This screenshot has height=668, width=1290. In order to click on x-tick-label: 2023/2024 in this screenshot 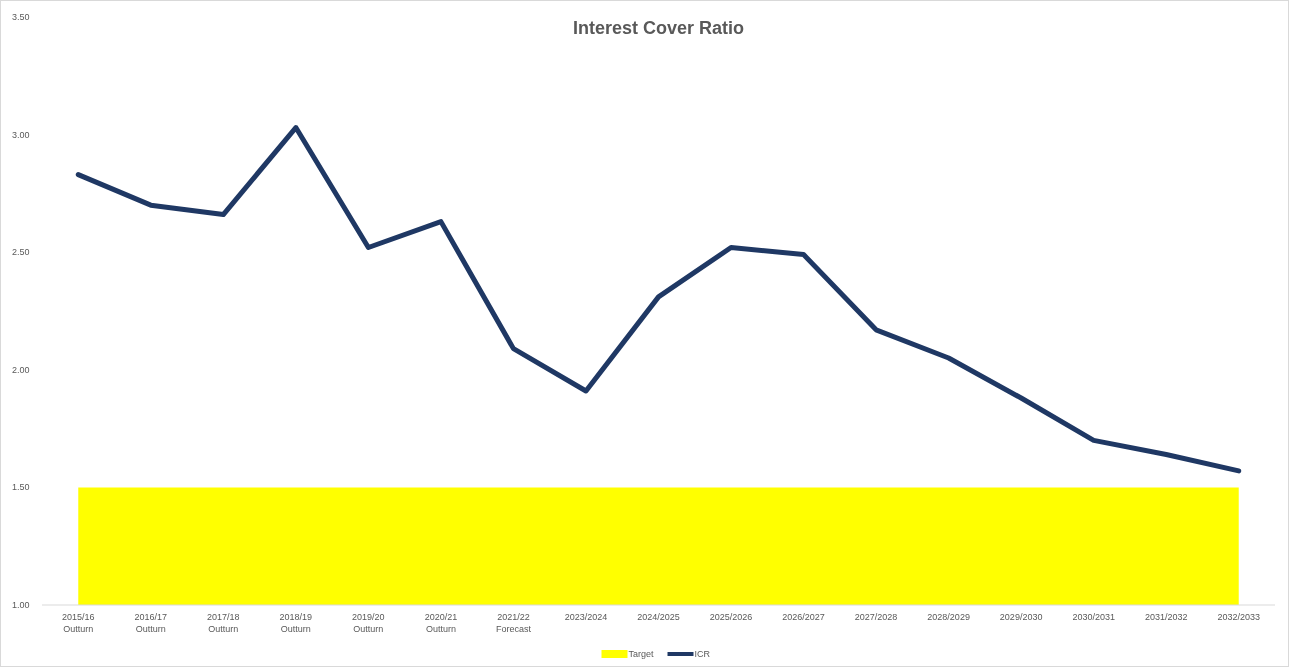, I will do `click(586, 617)`.